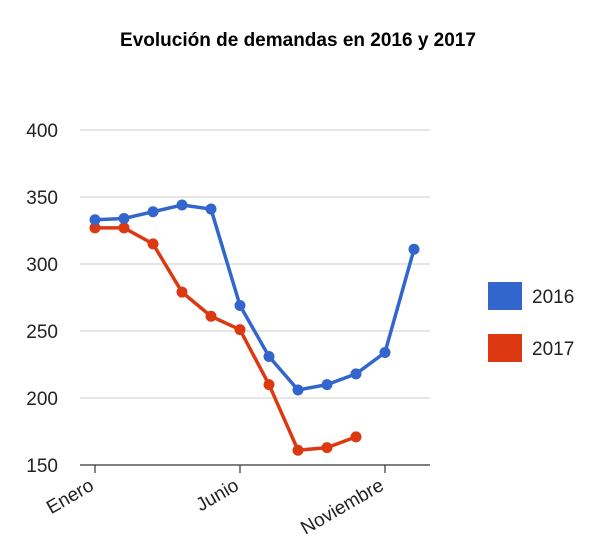 Image resolution: width=596 pixels, height=558 pixels. Describe the element at coordinates (42, 265) in the screenshot. I see `y-tick-label: 300` at that location.